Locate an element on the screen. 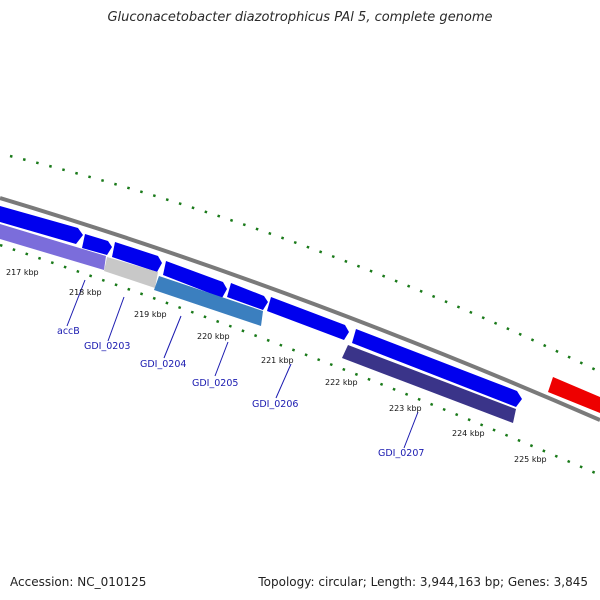 The height and width of the screenshot is (600, 600). scale-label: 223 kbp is located at coordinates (405, 408).